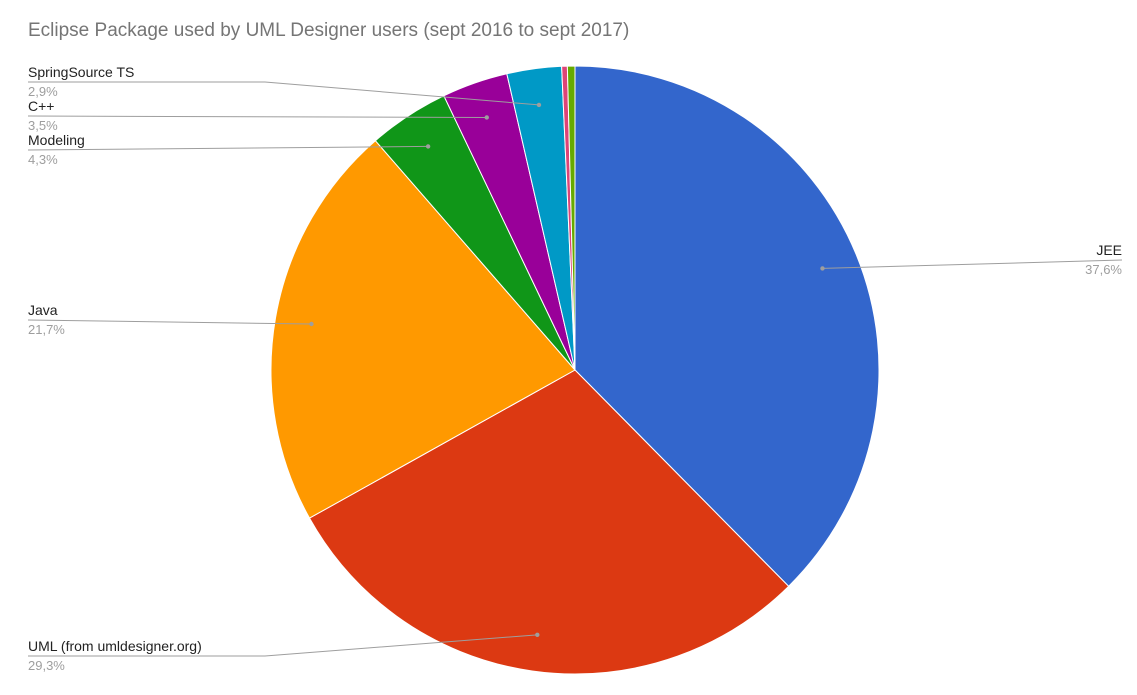 Image resolution: width=1137 pixels, height=695 pixels. What do you see at coordinates (46, 329) in the screenshot?
I see `slice-value-java: 21,7%` at bounding box center [46, 329].